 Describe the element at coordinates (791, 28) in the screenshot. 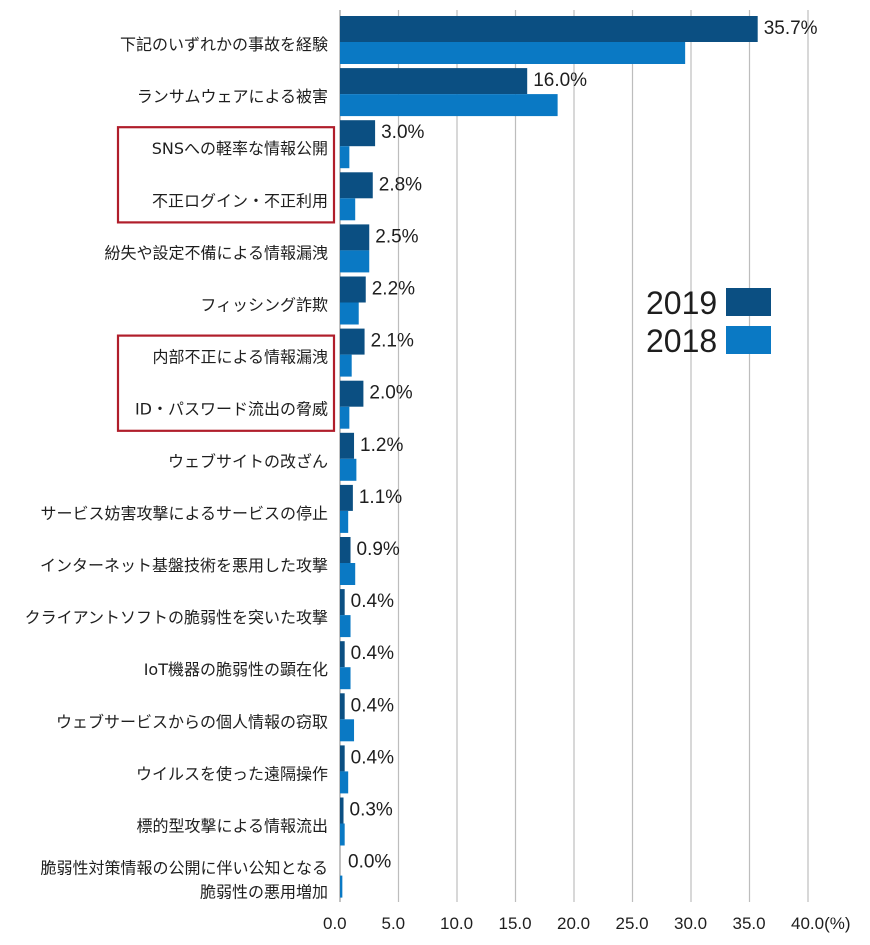

I see `data-label: 35.7%` at that location.